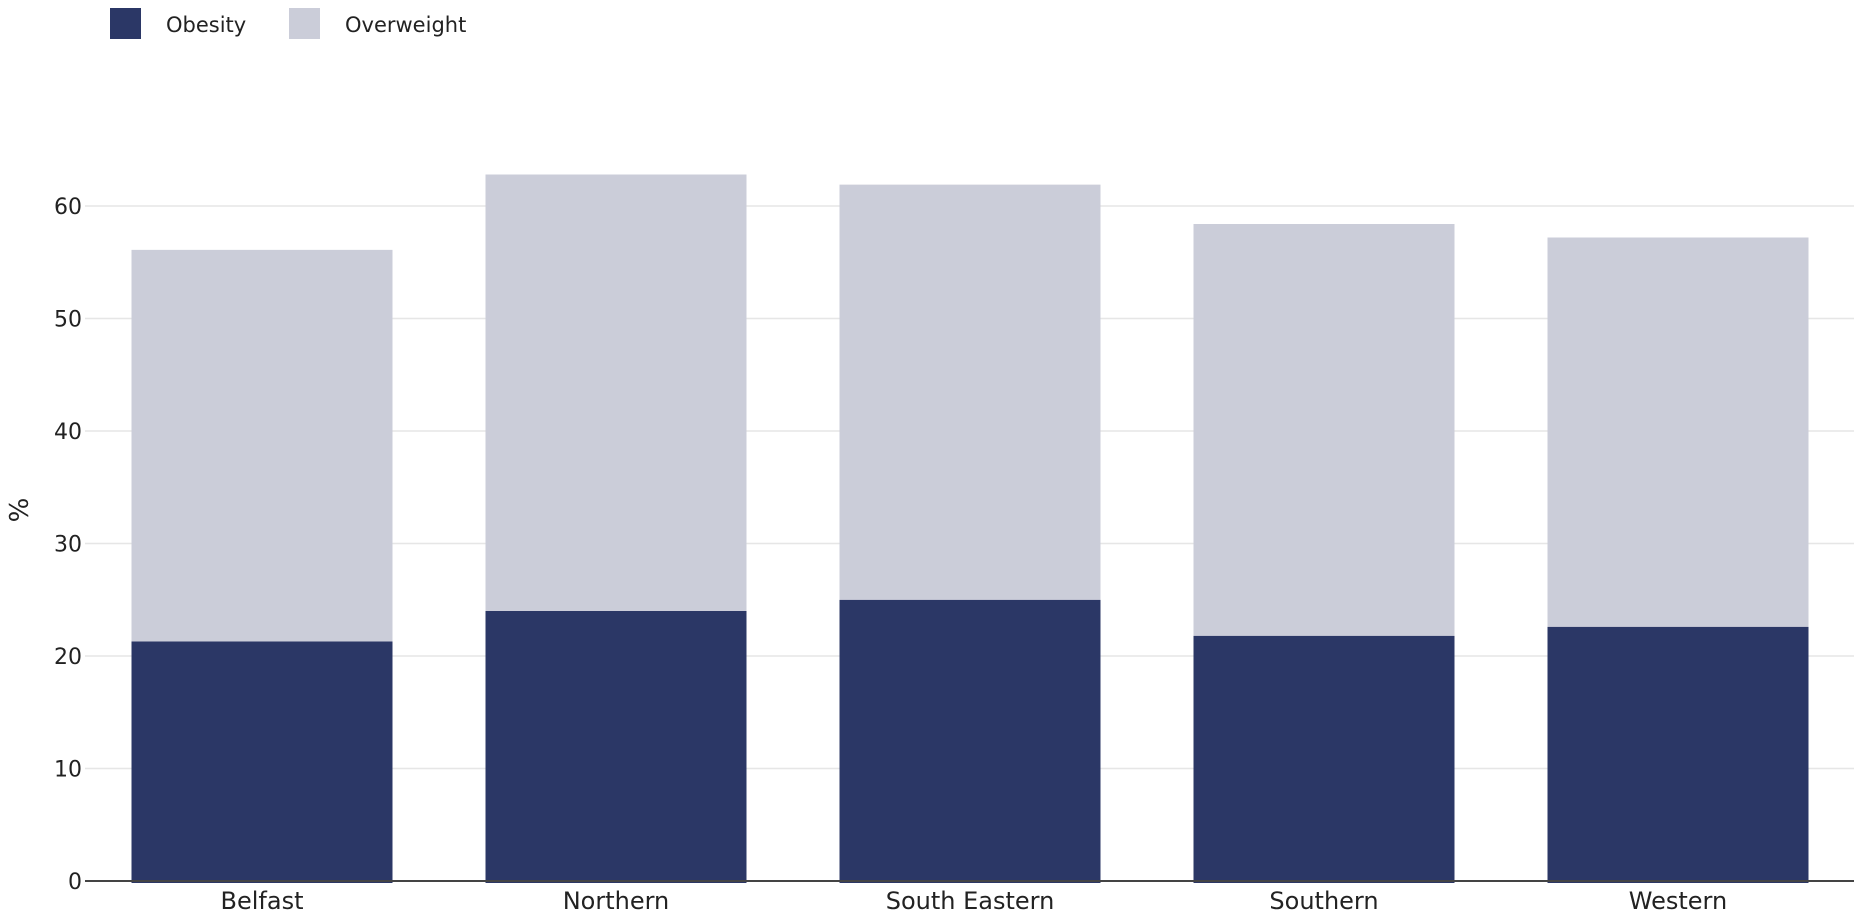 The width and height of the screenshot is (1854, 914). What do you see at coordinates (68, 770) in the screenshot?
I see `y-tick-label: 10` at bounding box center [68, 770].